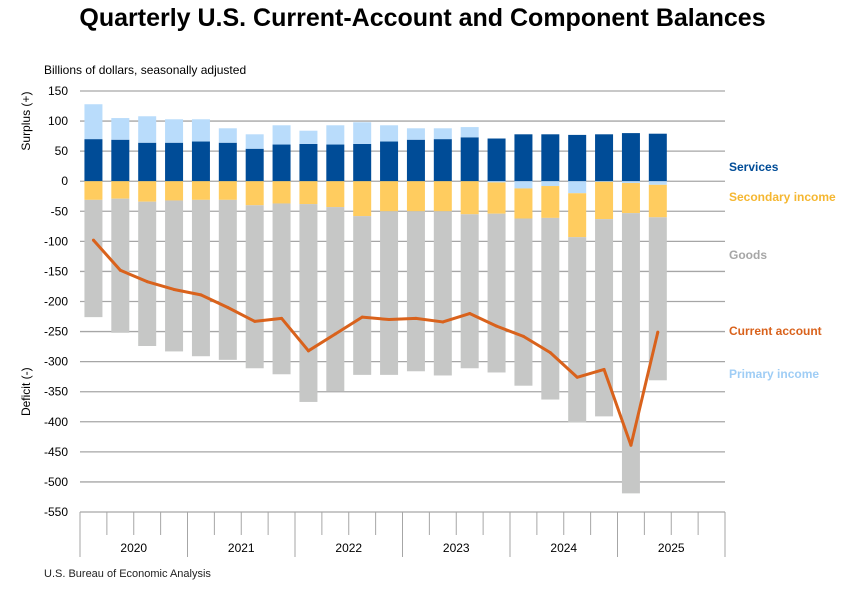 This screenshot has width=845, height=589. What do you see at coordinates (147, 129) in the screenshot?
I see `bar-primary-2020Q3` at bounding box center [147, 129].